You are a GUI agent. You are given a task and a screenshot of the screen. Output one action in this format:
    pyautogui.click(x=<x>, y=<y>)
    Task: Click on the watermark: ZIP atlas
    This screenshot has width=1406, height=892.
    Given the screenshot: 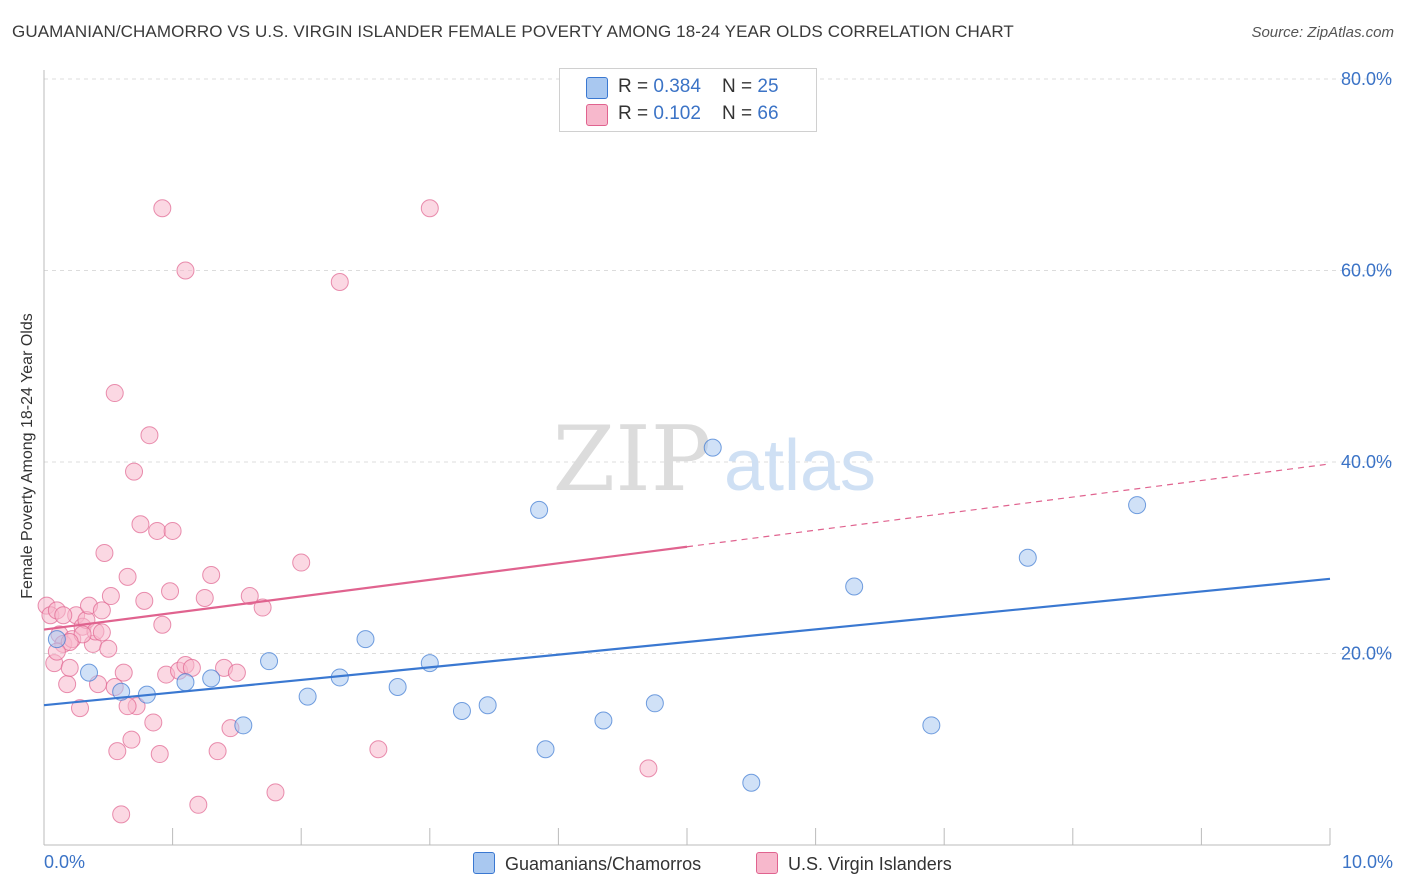 What is the action you would take?
    pyautogui.click(x=714, y=459)
    